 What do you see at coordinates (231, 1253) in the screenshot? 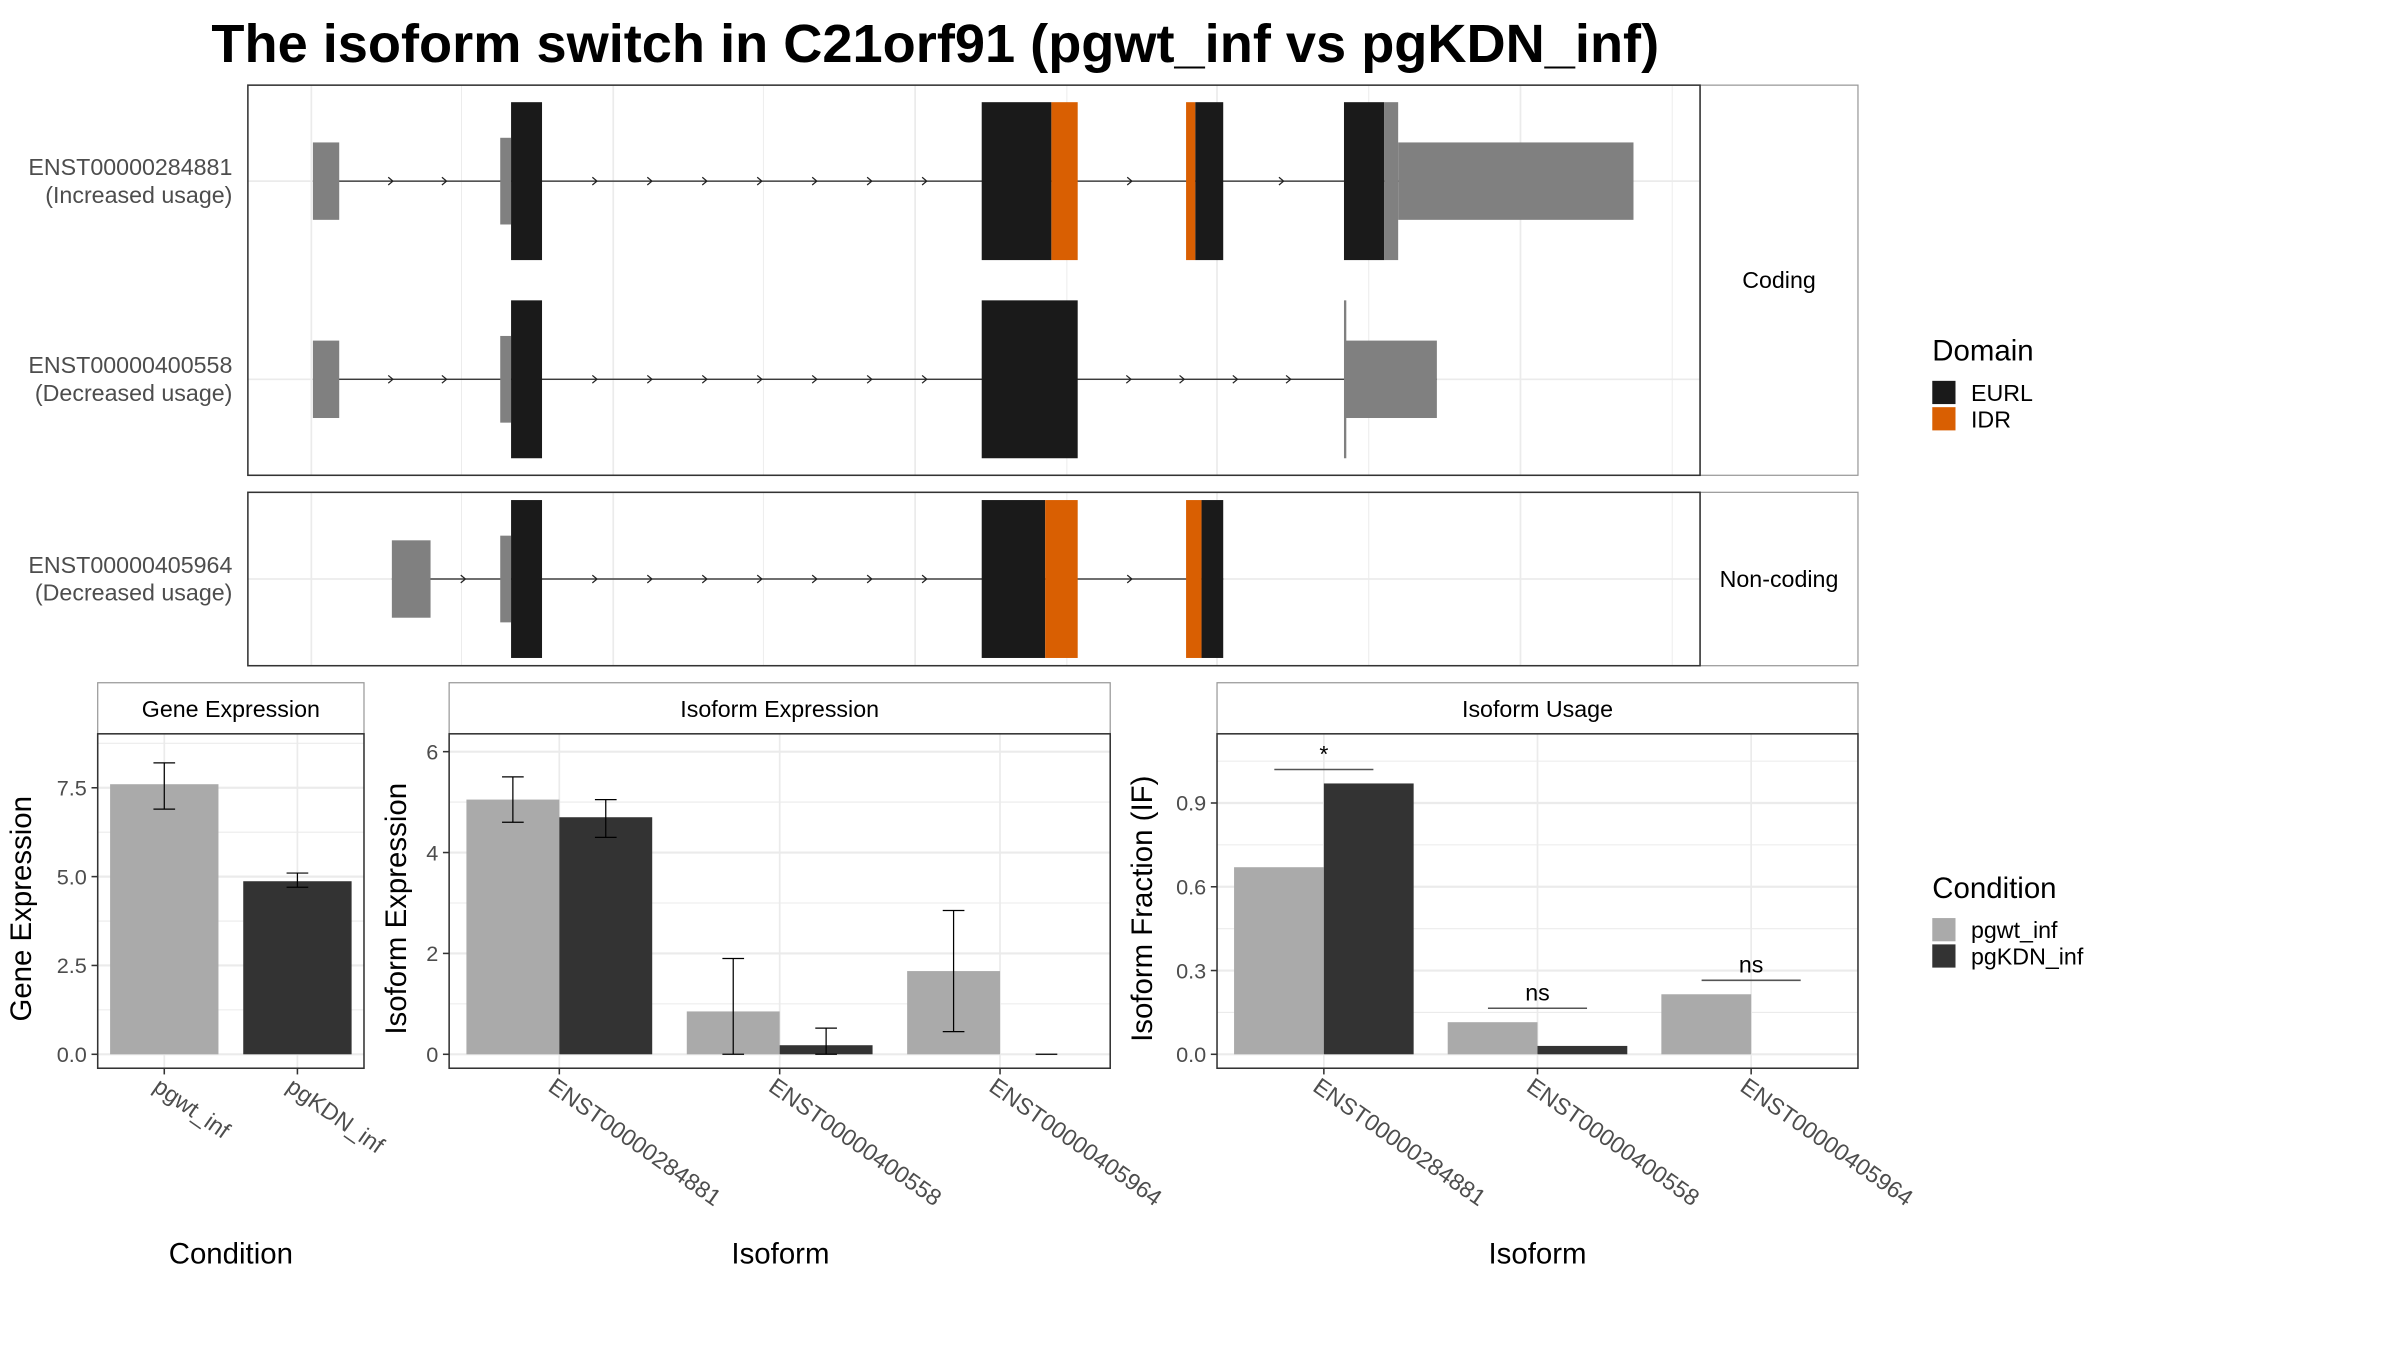
I see `x-axis-title: Condition` at bounding box center [231, 1253].